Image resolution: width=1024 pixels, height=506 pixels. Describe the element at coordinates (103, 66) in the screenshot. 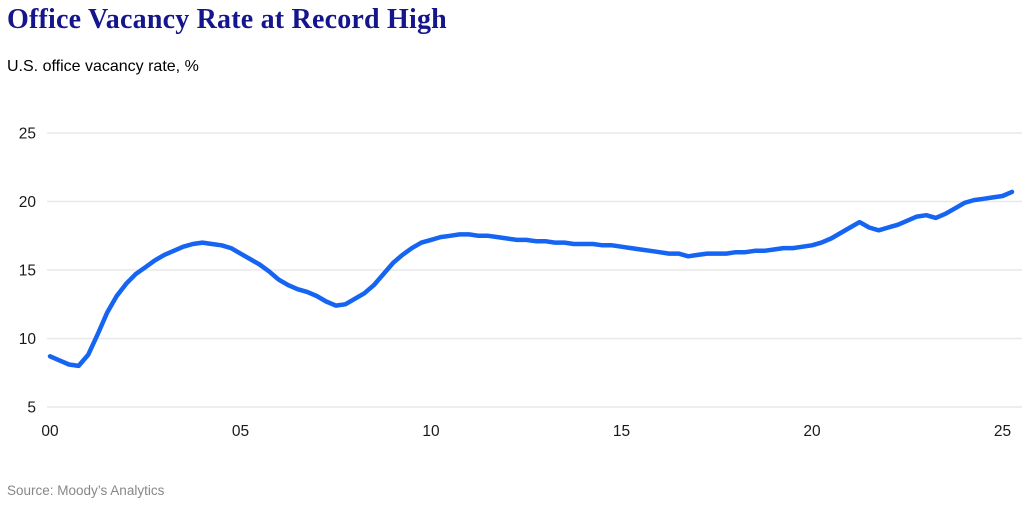

I see `chart-subtitle: U.S. office vacancy rate, %` at that location.